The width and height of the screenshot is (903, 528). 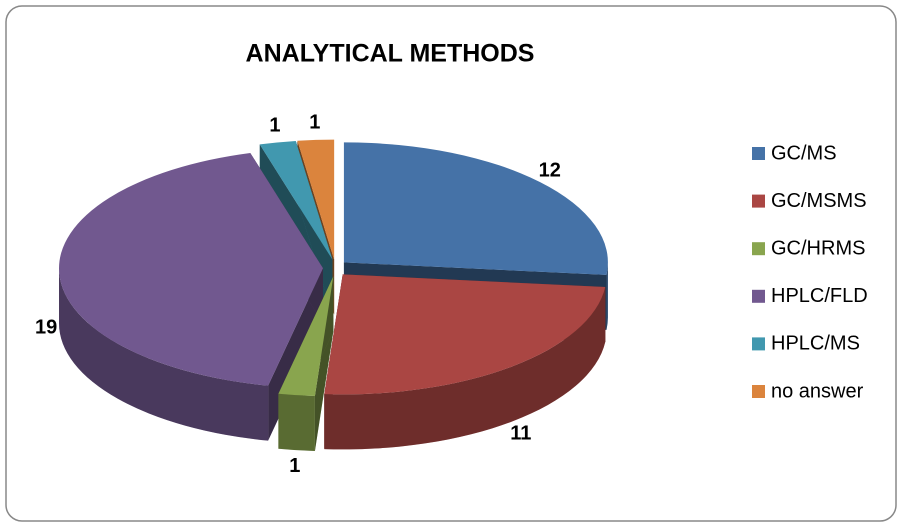 I want to click on legend-label: GC/MSMS, so click(x=819, y=201).